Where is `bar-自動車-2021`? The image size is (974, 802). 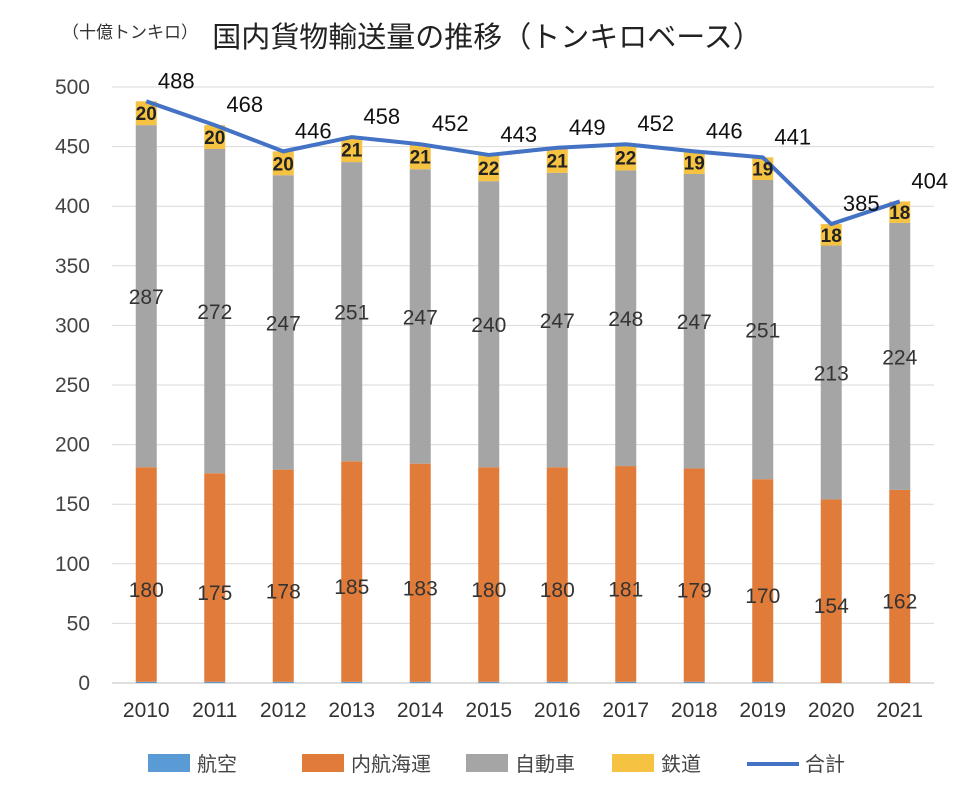 bar-自動車-2021 is located at coordinates (900, 356).